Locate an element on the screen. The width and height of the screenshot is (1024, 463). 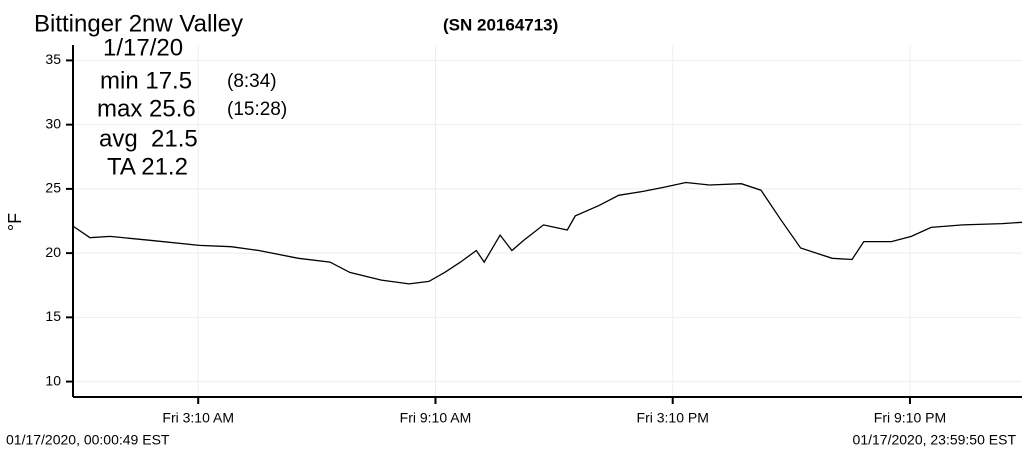
y-tick-label: 25 is located at coordinates (53, 188).